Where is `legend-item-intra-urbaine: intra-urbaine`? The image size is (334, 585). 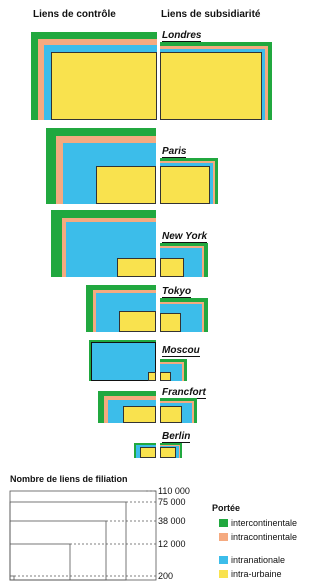 legend-item-intra-urbaine: intra-urbaine is located at coordinates (250, 574).